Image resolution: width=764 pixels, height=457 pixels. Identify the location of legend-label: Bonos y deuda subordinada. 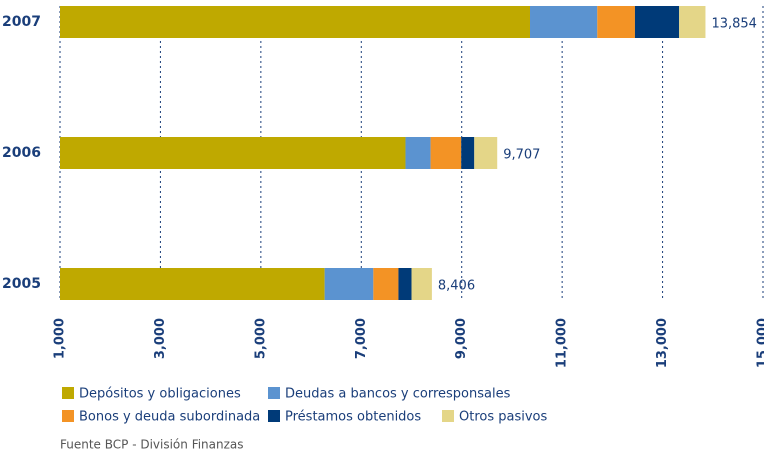
(169, 417).